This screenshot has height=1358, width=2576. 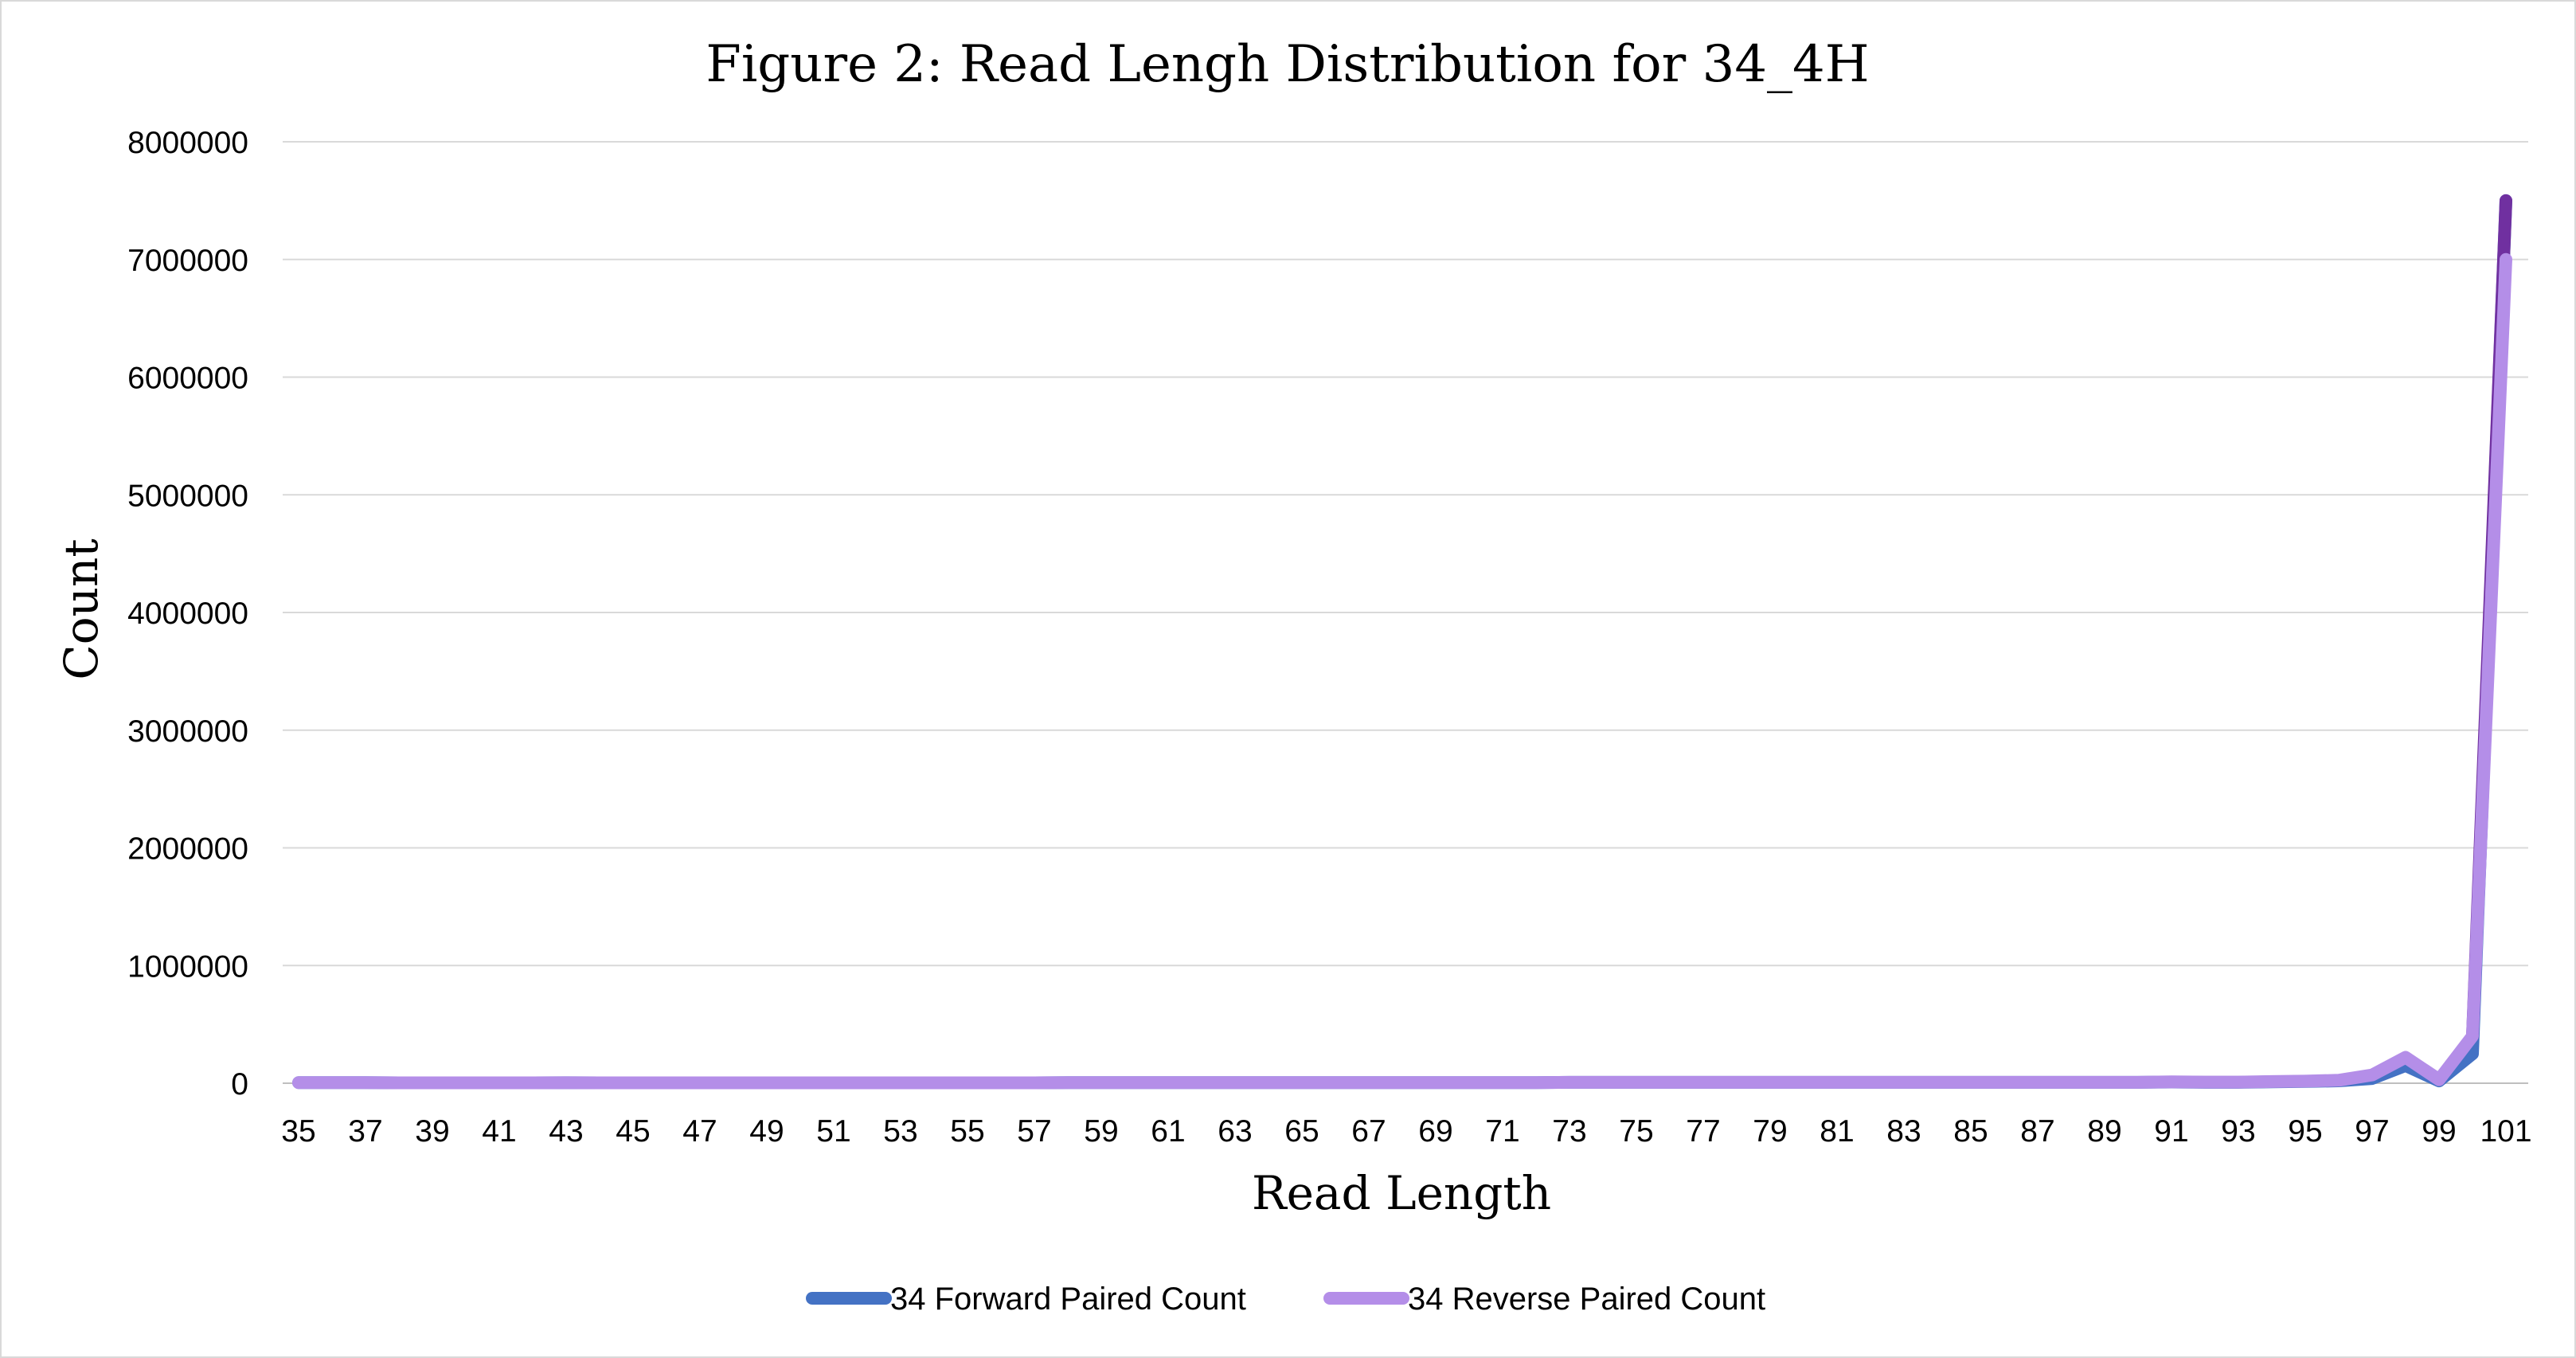 What do you see at coordinates (1904, 1131) in the screenshot?
I see `x-tick-label: 83` at bounding box center [1904, 1131].